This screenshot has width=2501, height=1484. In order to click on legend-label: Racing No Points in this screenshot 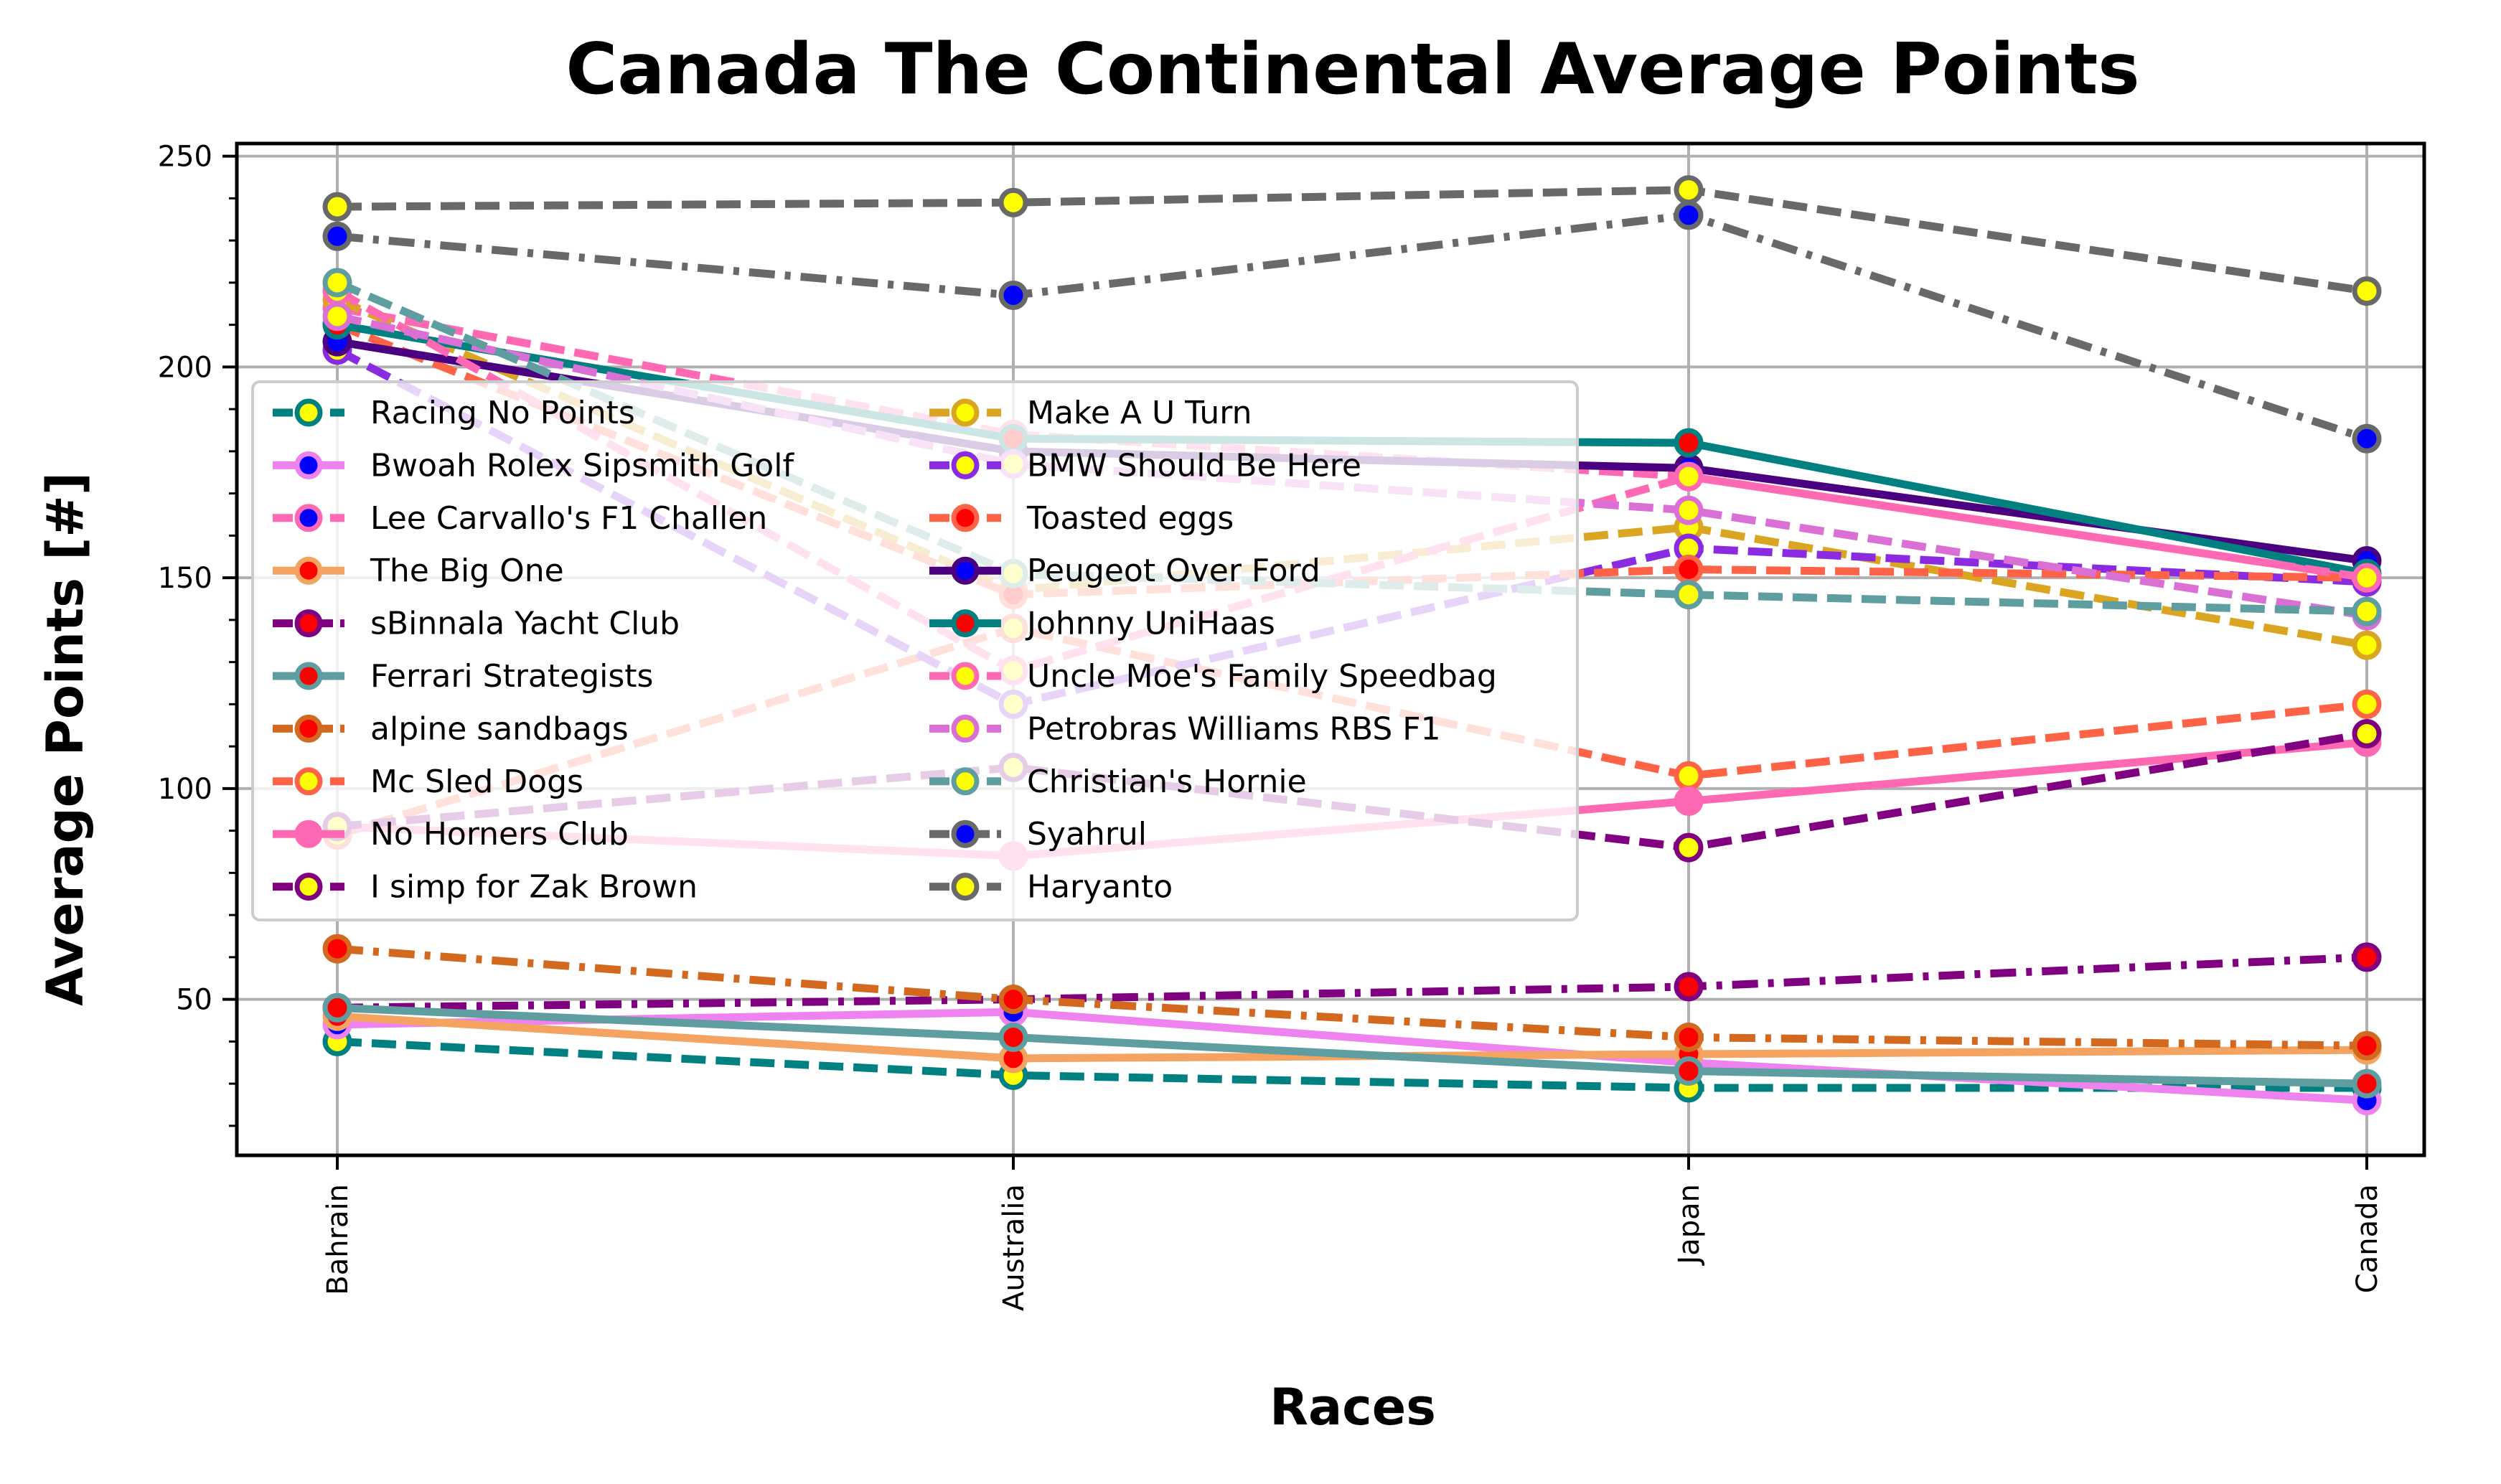, I will do `click(502, 413)`.